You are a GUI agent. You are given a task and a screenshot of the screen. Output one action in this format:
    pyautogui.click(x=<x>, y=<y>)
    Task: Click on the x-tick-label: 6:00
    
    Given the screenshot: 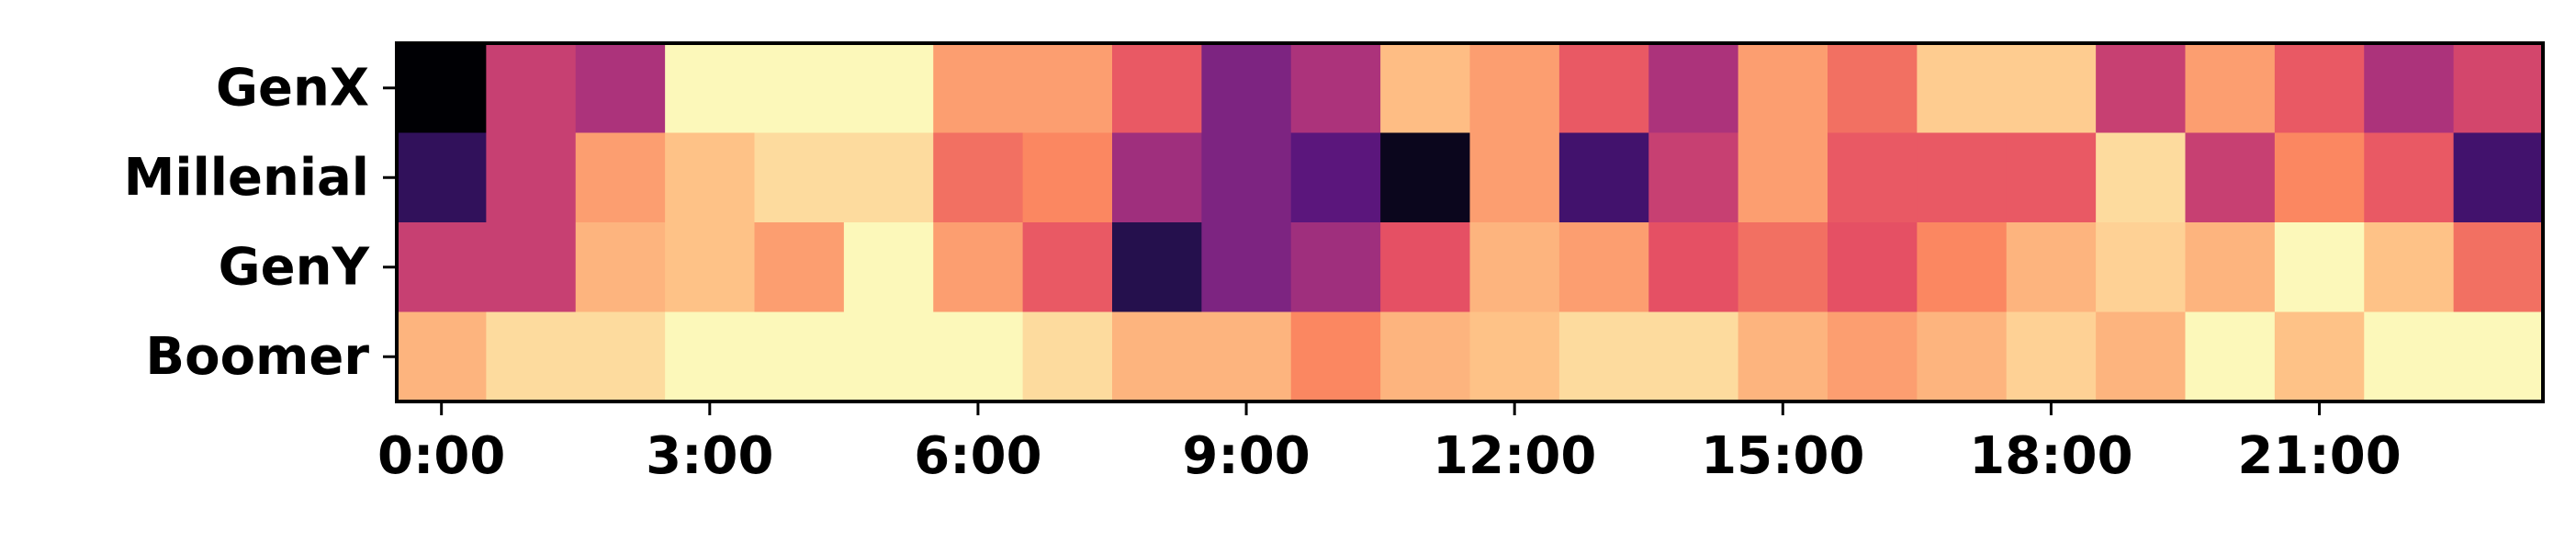 What is the action you would take?
    pyautogui.click(x=978, y=456)
    